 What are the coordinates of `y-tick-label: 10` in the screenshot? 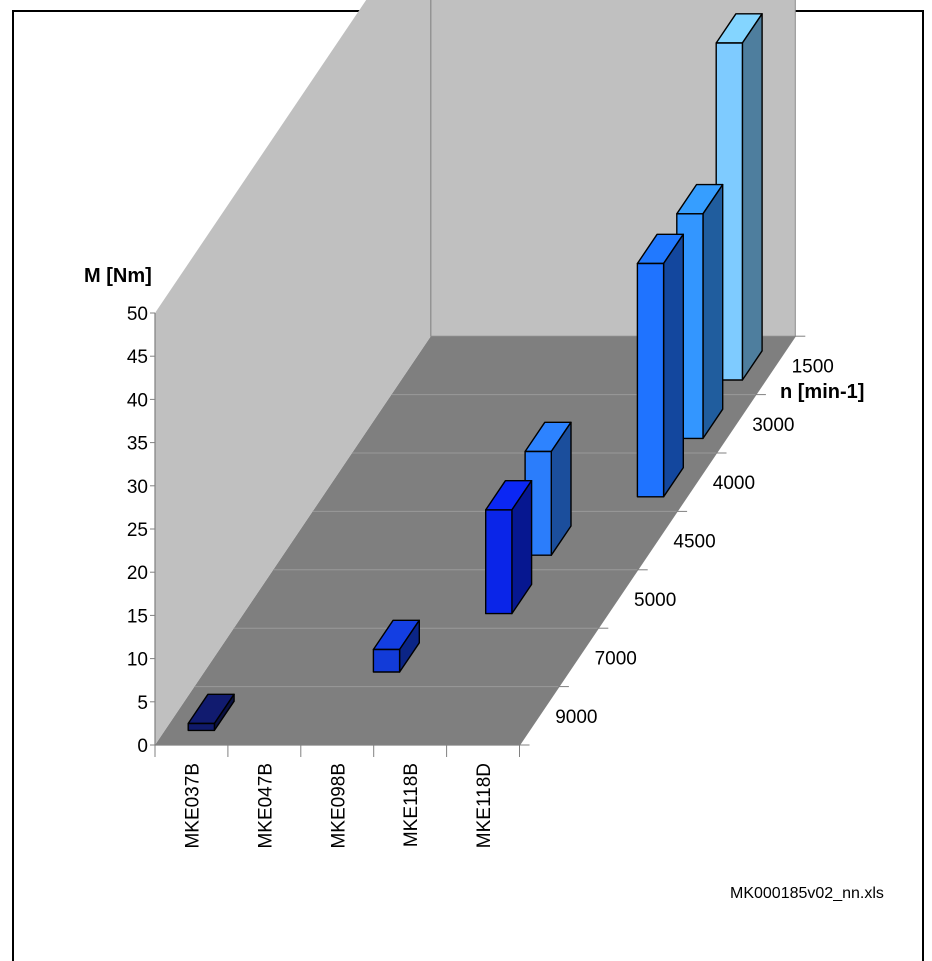 It's located at (137, 660).